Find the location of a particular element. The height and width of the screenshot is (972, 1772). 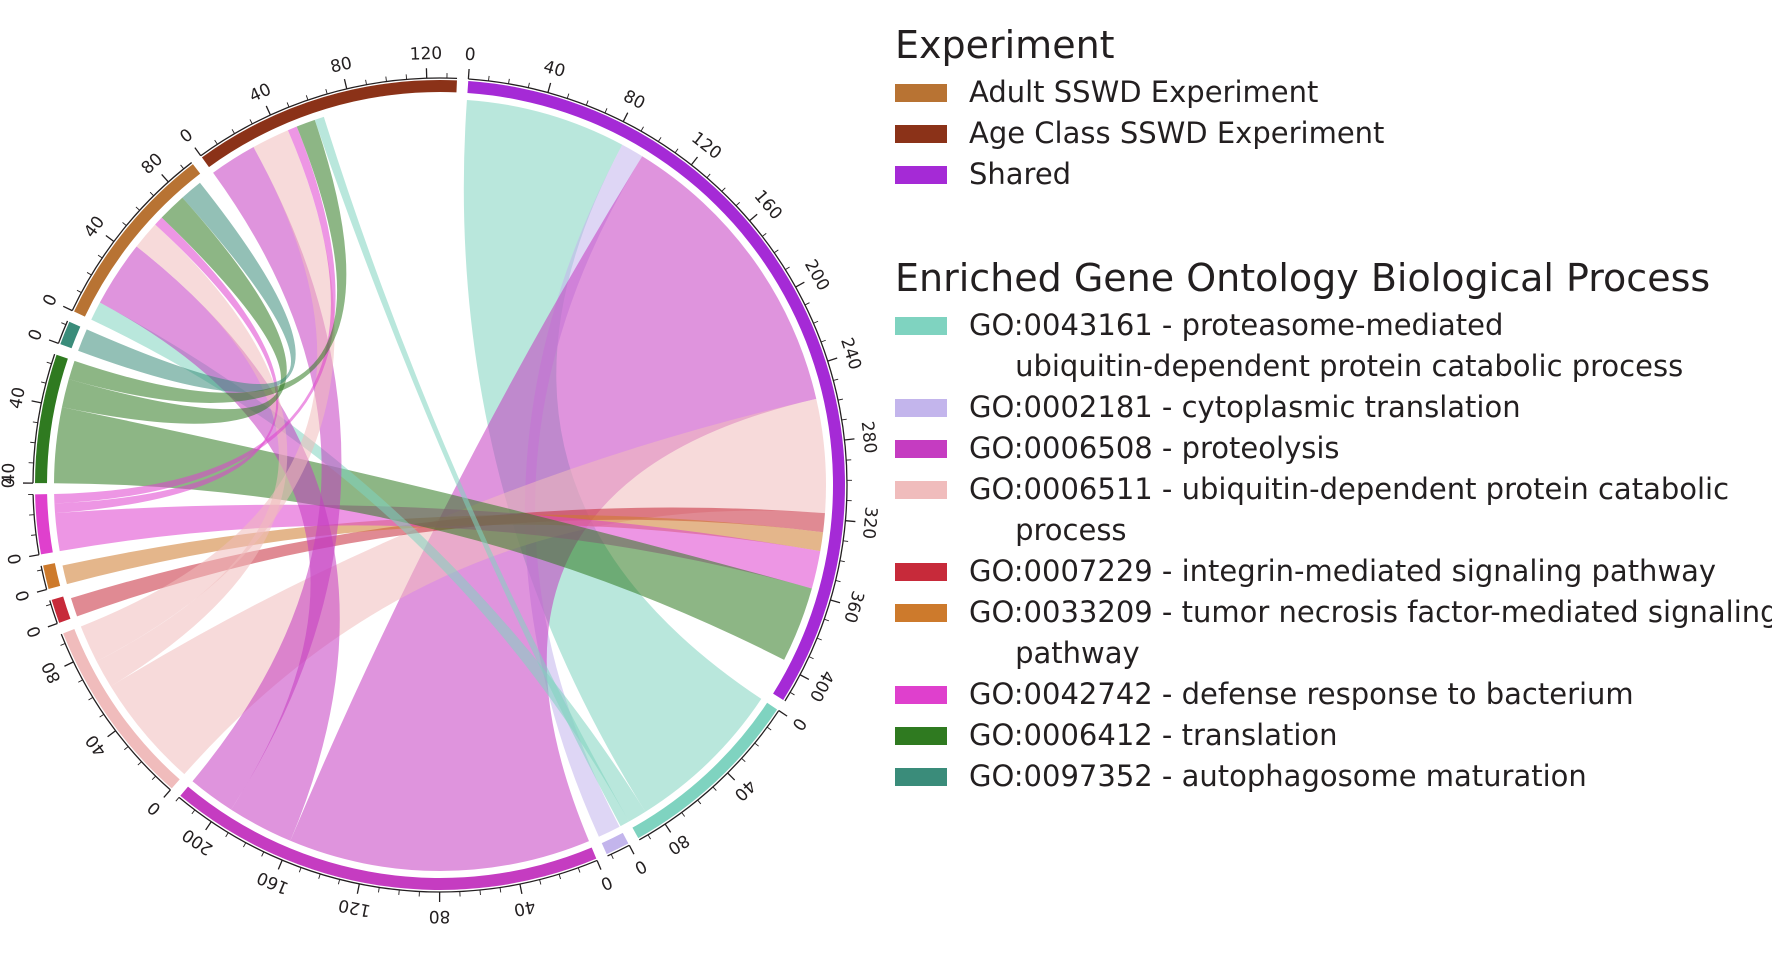

experiment-legend-item: Shared is located at coordinates (1139, 174).